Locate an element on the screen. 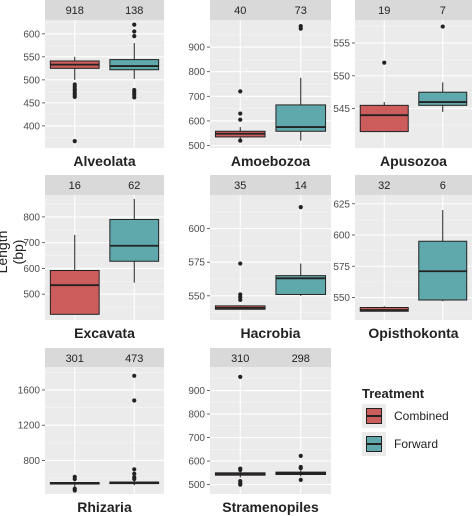 The image size is (474, 516). box-combined: 16 is located at coordinates (74, 247).